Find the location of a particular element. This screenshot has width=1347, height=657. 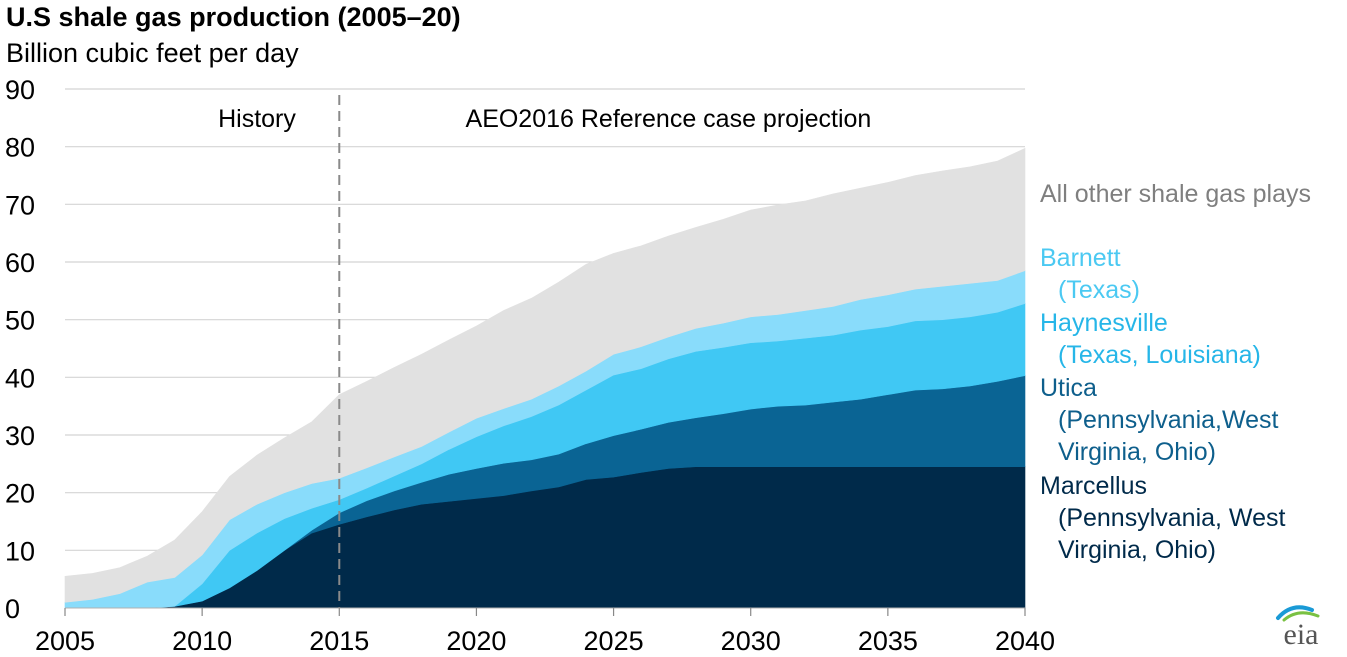

y-tick-label: 40 is located at coordinates (20, 378).